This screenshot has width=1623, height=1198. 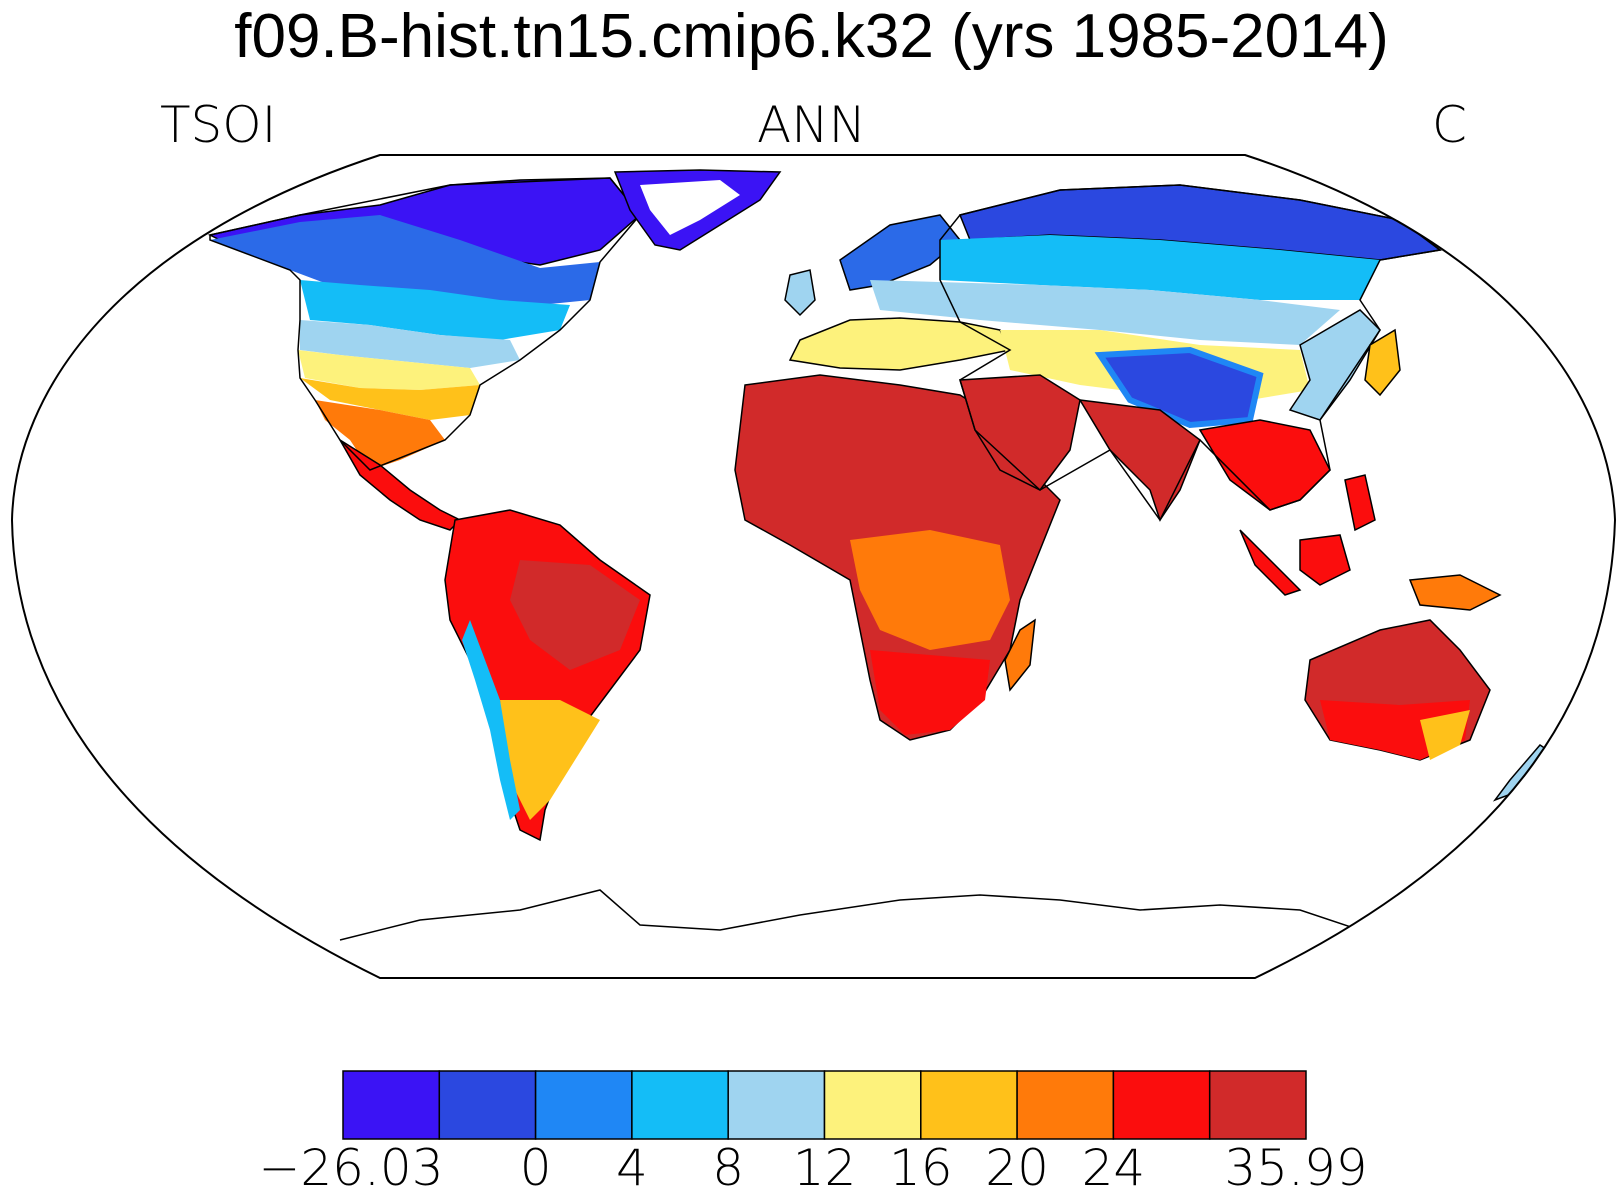 I want to click on southeast-asia, so click(x=1264, y=465).